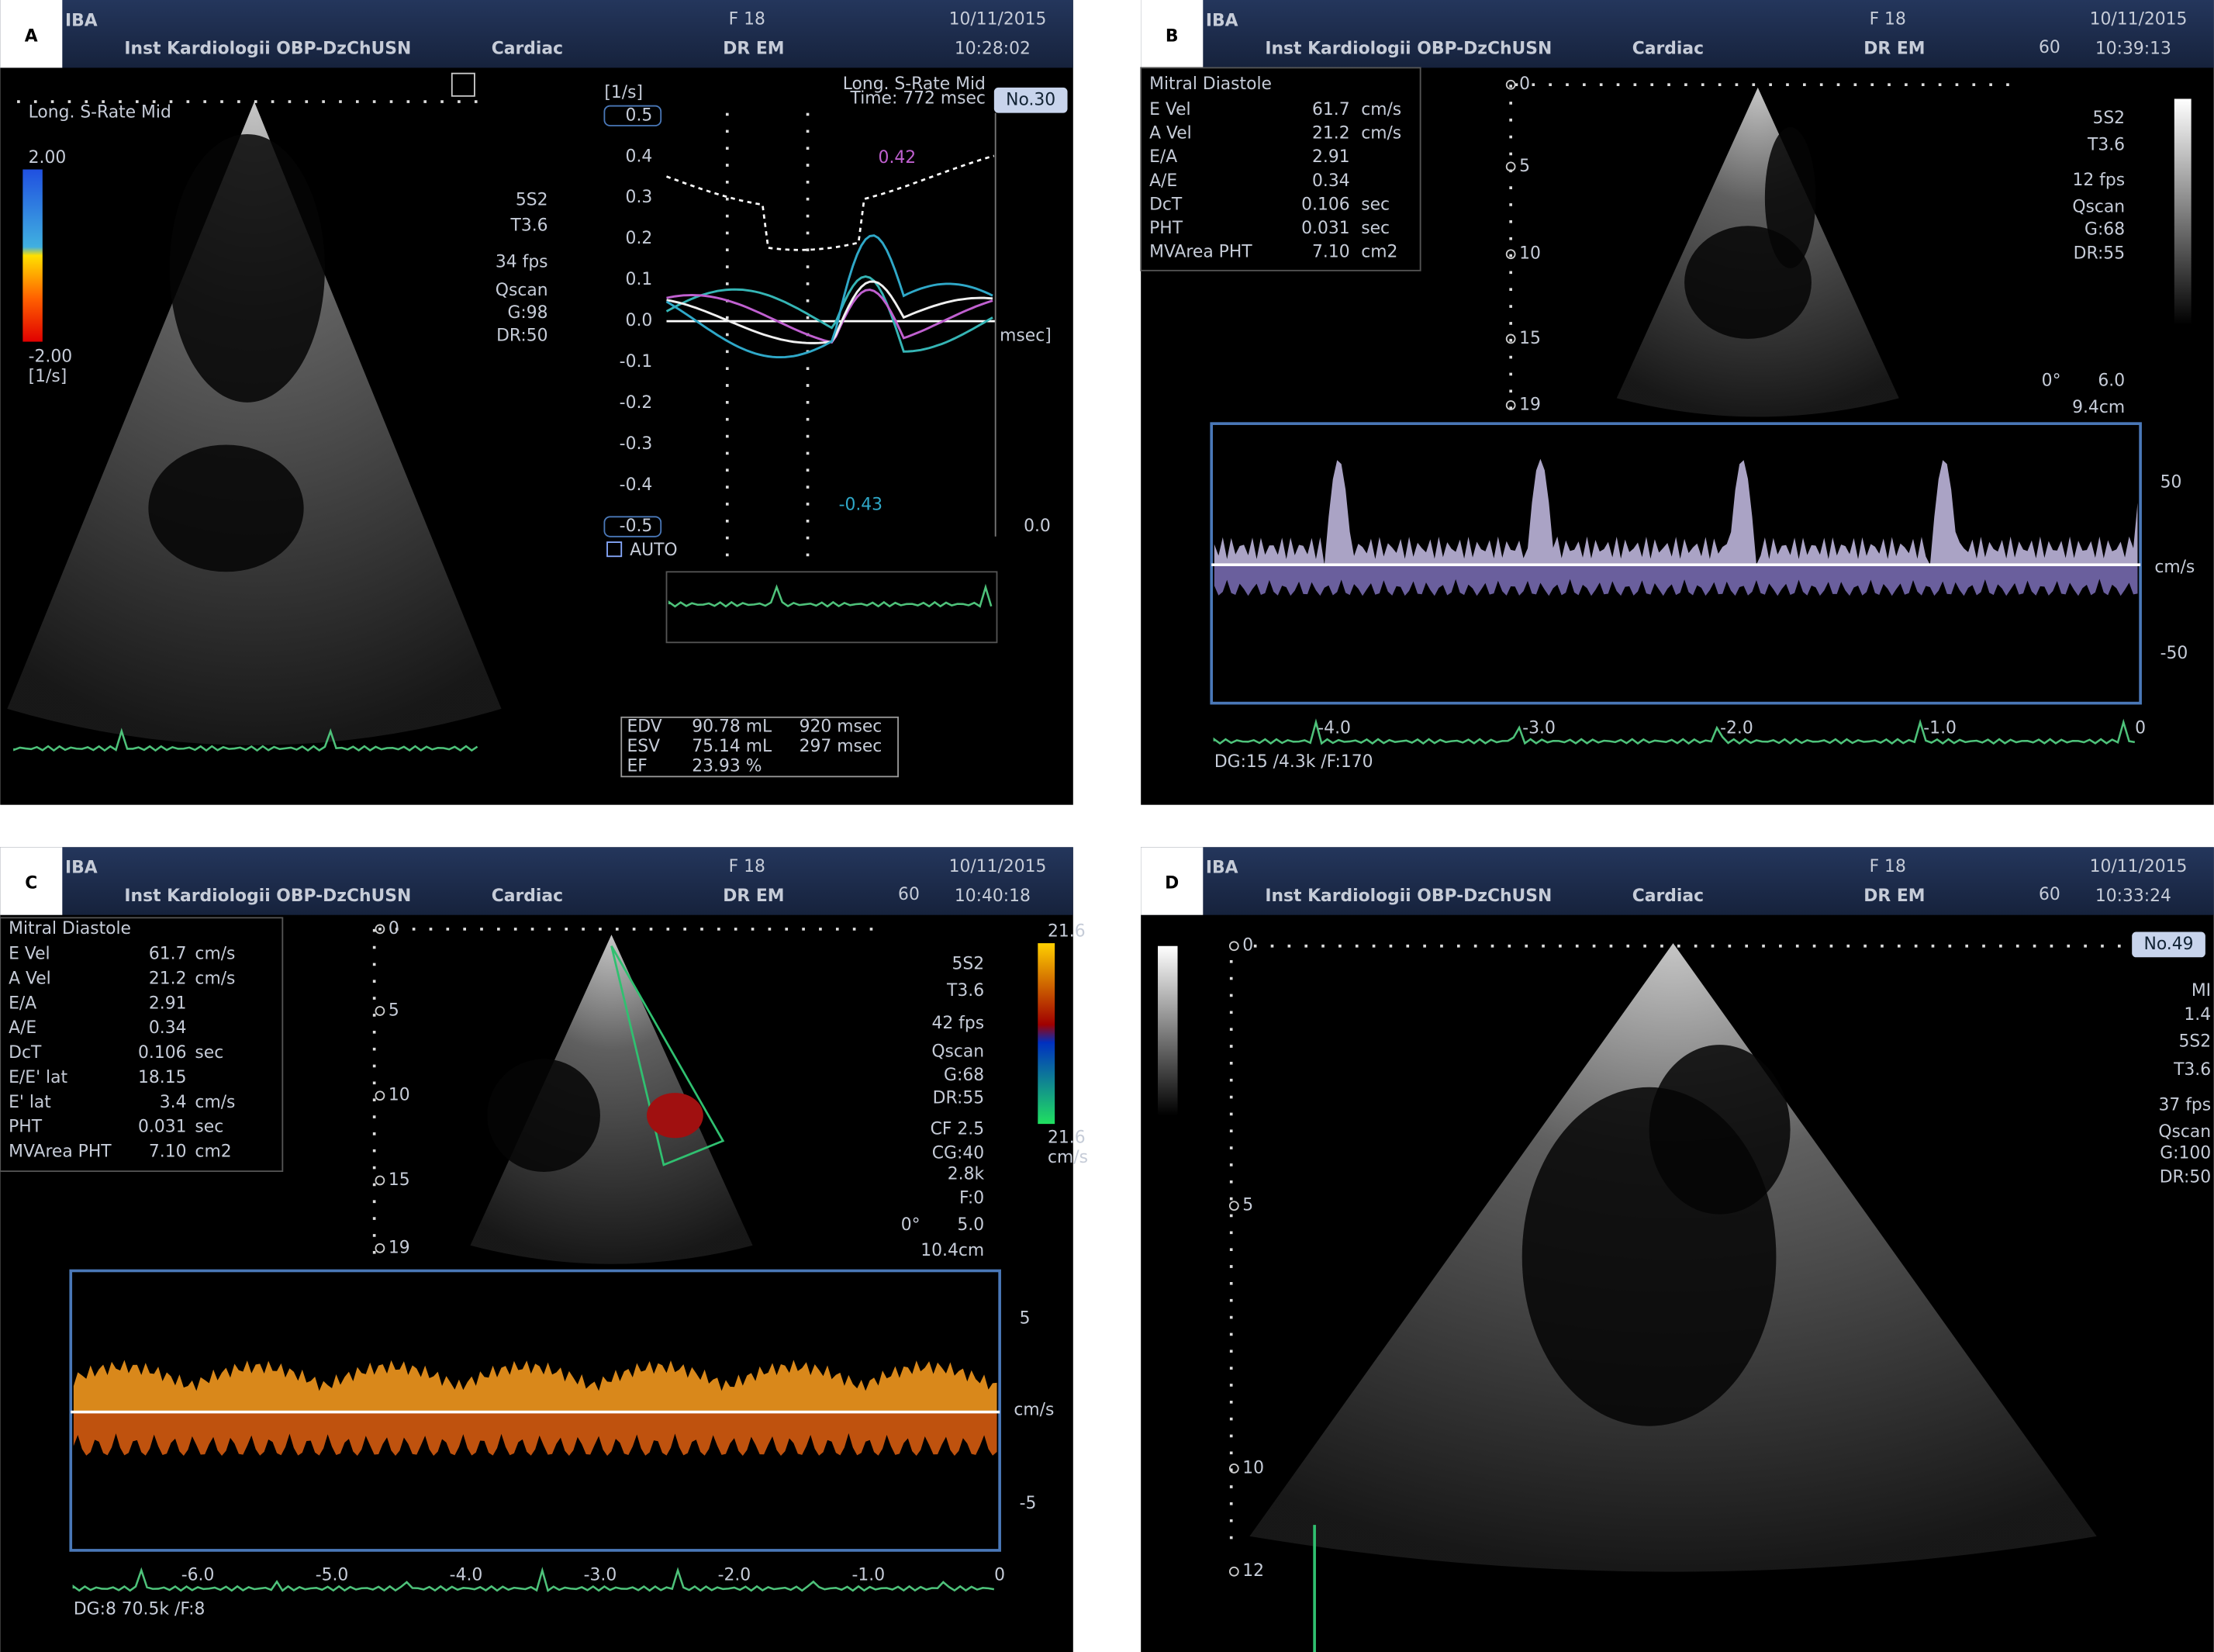  I want to click on ultrasound-sector, so click(254, 423).